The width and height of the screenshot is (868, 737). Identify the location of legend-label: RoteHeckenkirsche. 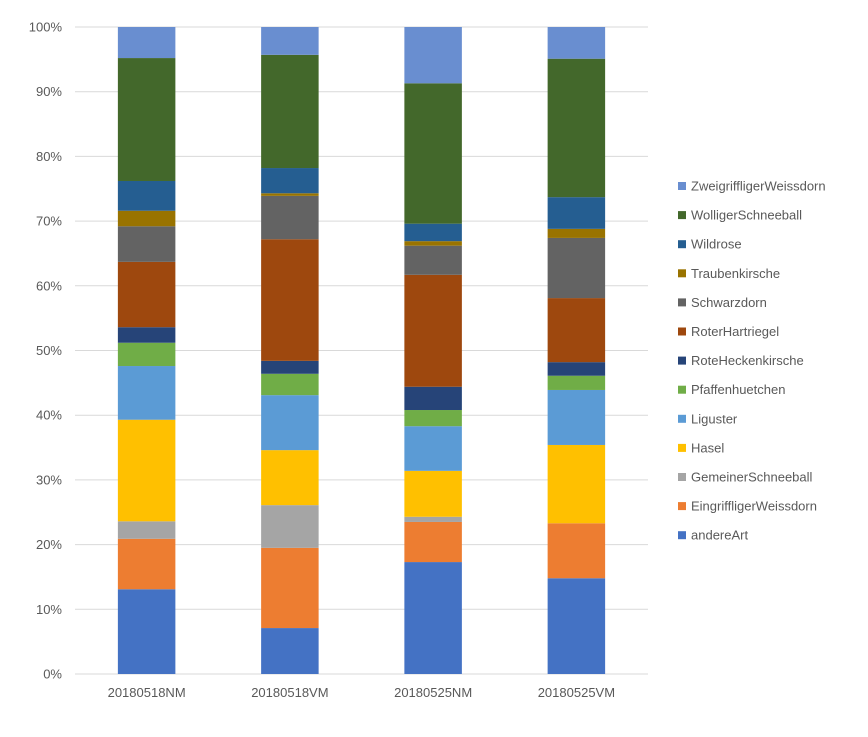
(747, 360).